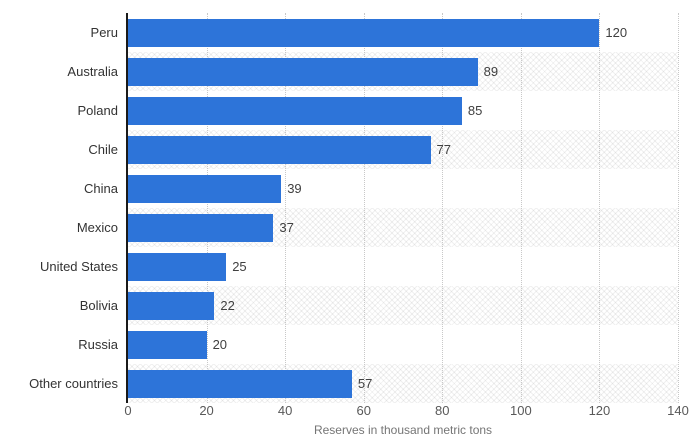  What do you see at coordinates (616, 32) in the screenshot?
I see `bar-value-label: 120` at bounding box center [616, 32].